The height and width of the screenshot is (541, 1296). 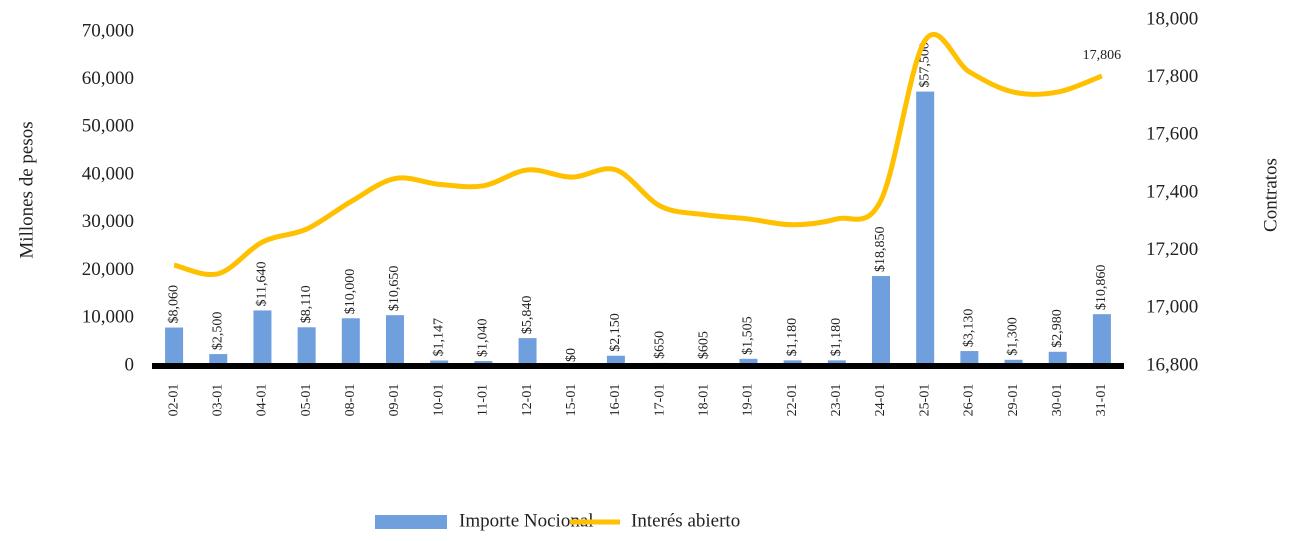 What do you see at coordinates (527, 400) in the screenshot?
I see `x-tick-label: 12-01` at bounding box center [527, 400].